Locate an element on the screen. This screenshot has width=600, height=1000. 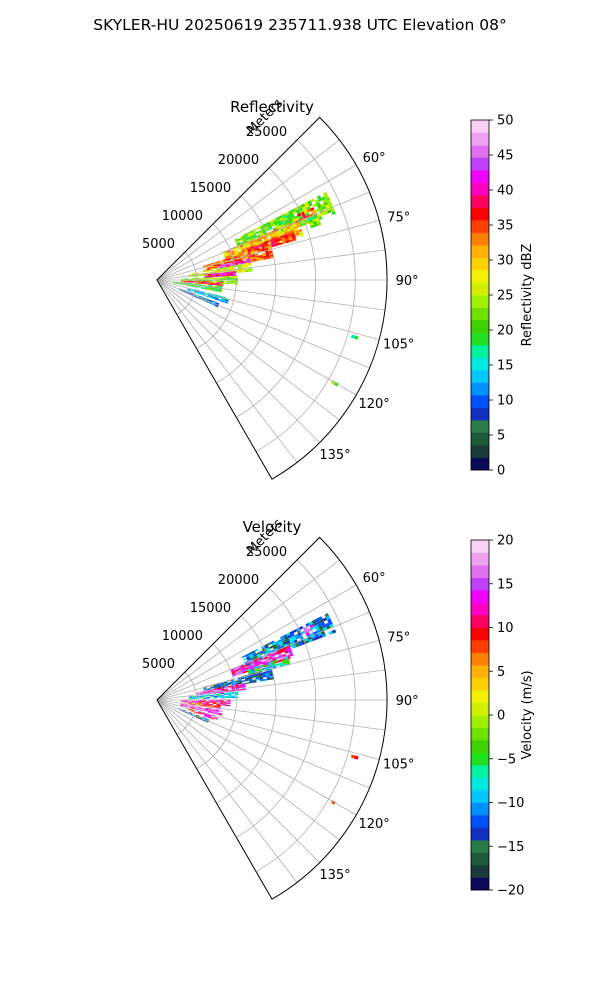
velocity-colorbar-swatch is located at coordinates (480, 834).